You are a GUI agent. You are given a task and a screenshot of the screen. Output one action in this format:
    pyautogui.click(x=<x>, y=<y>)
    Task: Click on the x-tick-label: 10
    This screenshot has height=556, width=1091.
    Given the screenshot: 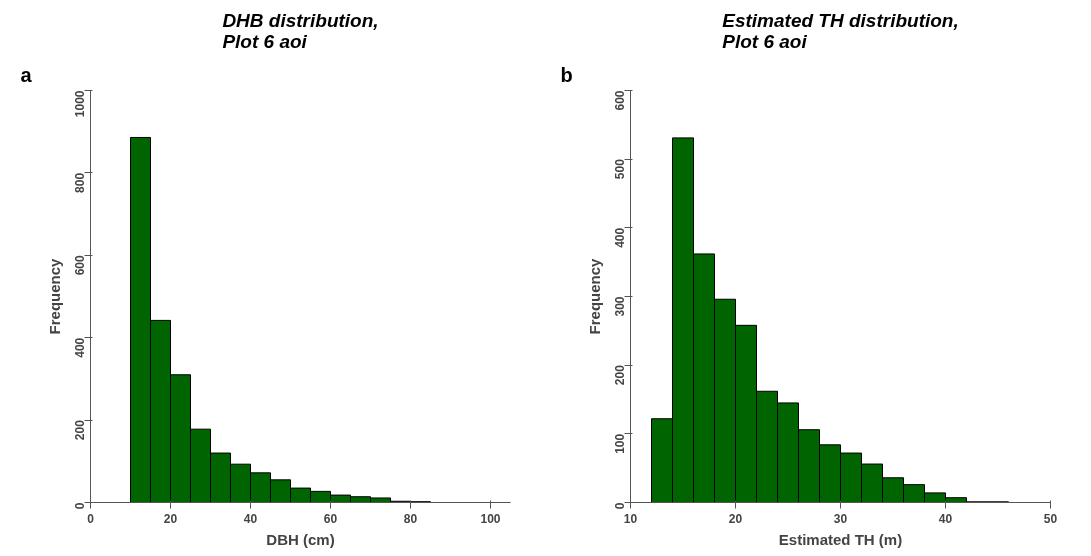 What is the action you would take?
    pyautogui.click(x=630, y=518)
    